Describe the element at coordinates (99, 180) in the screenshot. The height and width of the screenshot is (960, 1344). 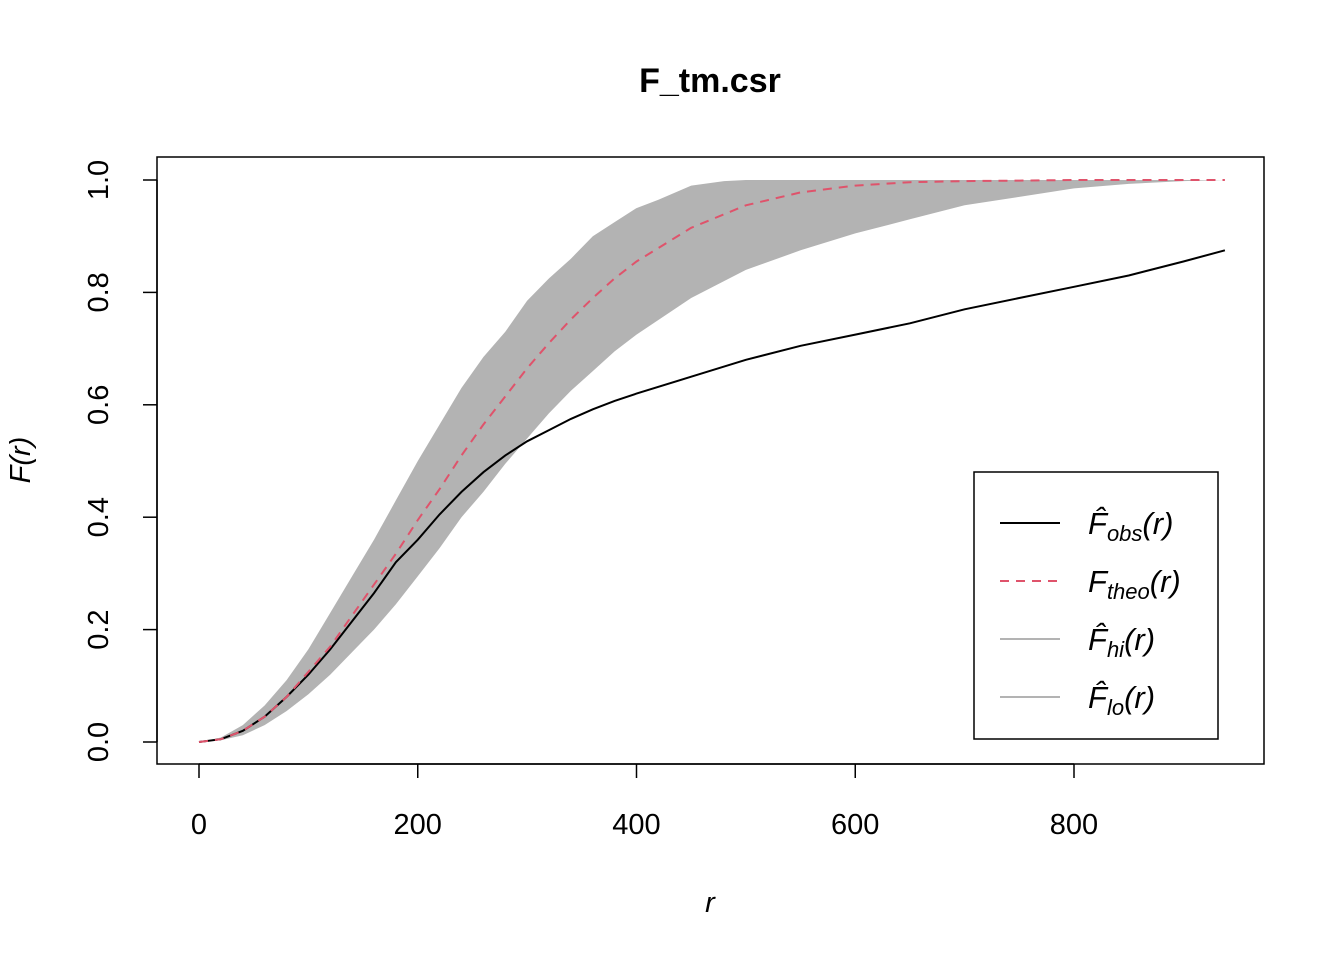
I see `y-tick-label: 1.0` at that location.